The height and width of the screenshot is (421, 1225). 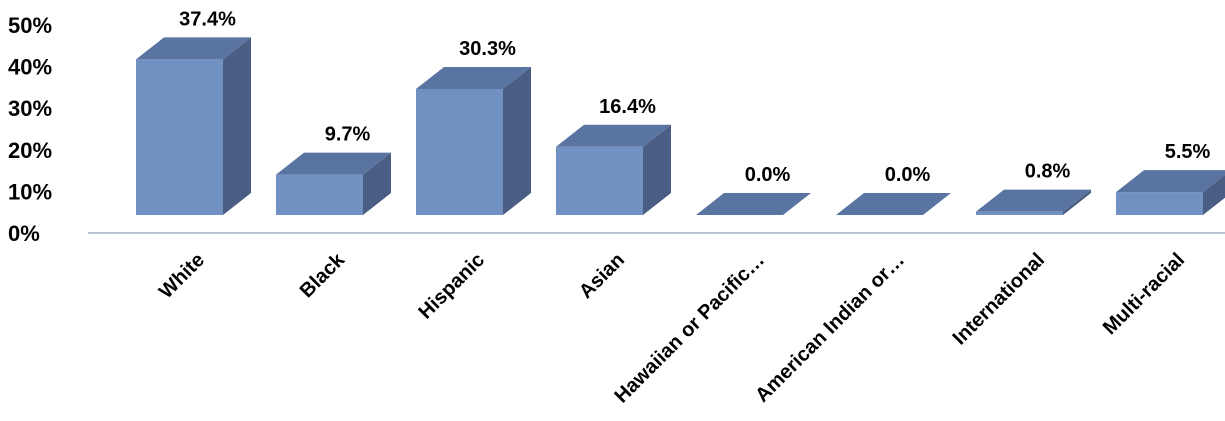 What do you see at coordinates (627, 107) in the screenshot?
I see `data-label: 16.4%` at bounding box center [627, 107].